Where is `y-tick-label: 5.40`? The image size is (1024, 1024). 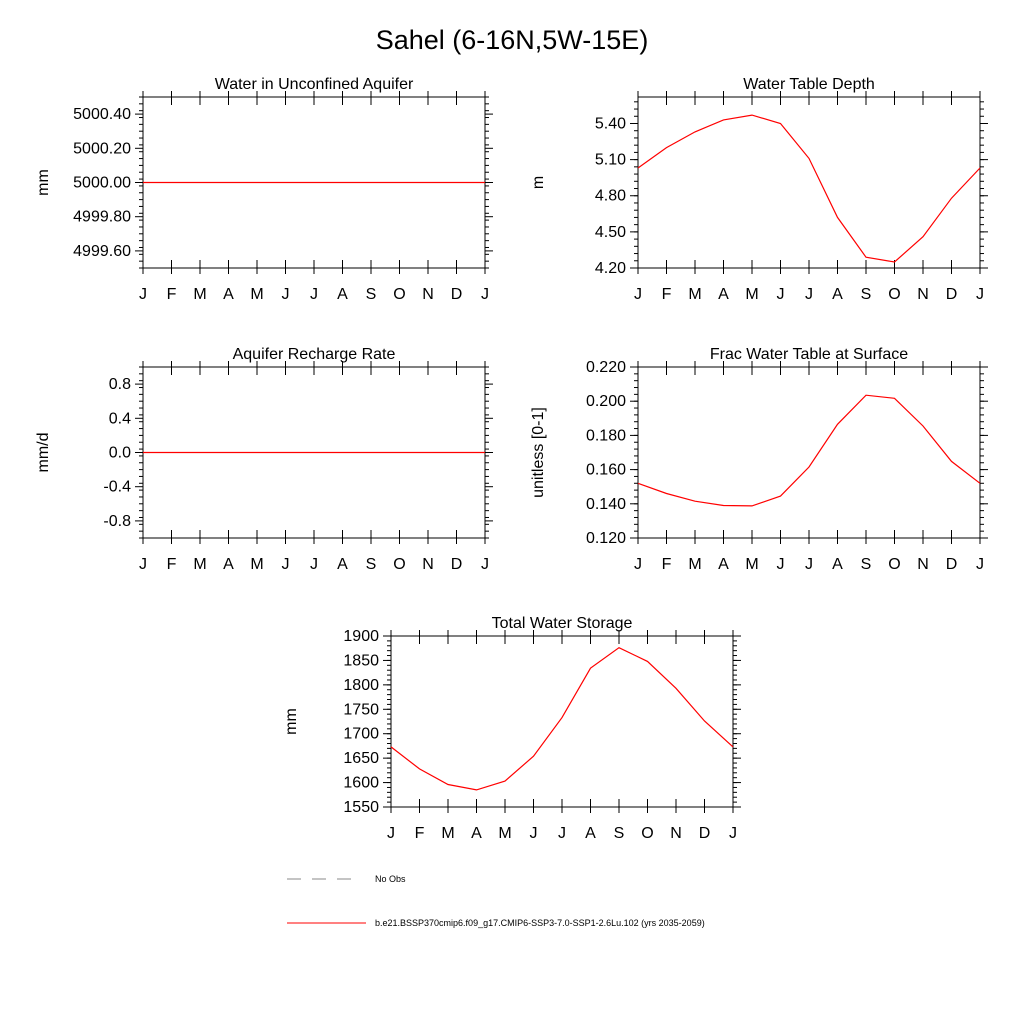
y-tick-label: 5.40 is located at coordinates (610, 123).